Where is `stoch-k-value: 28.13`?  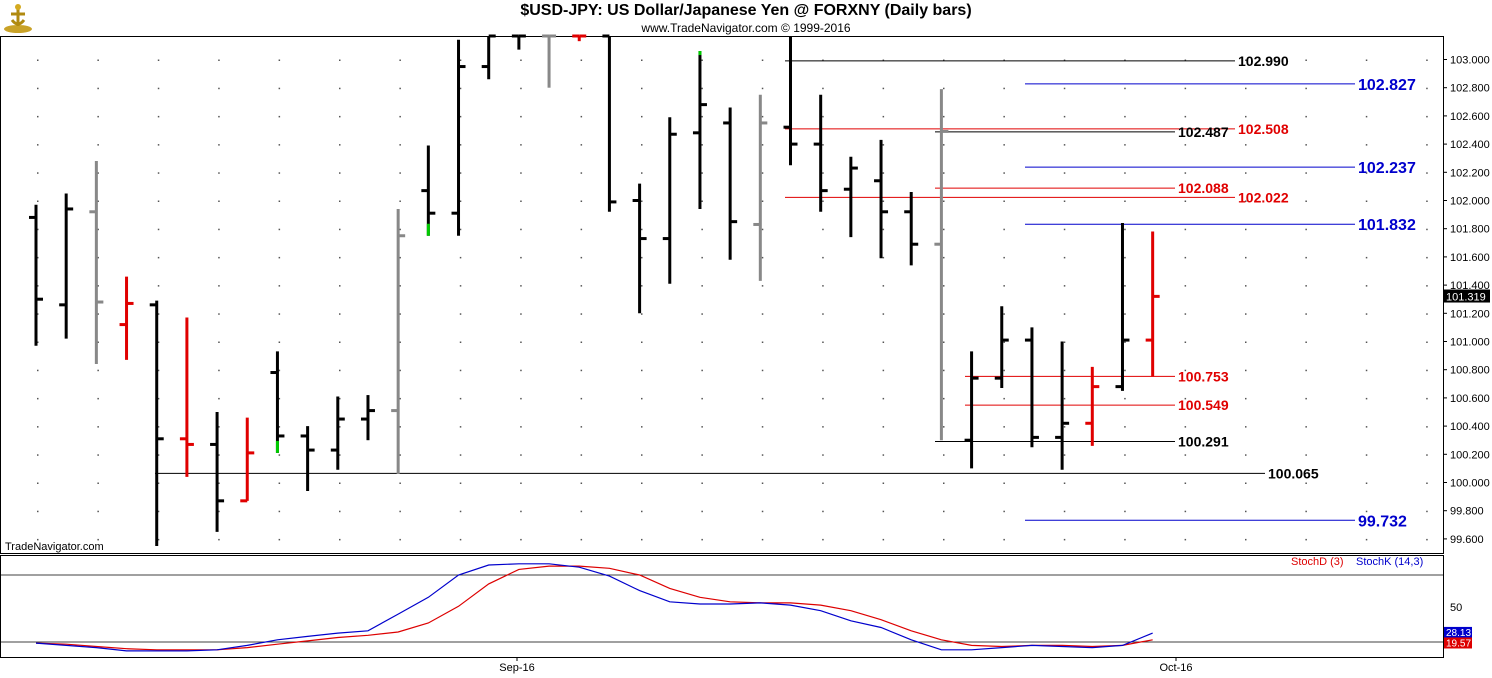
stoch-k-value: 28.13 is located at coordinates (1458, 633).